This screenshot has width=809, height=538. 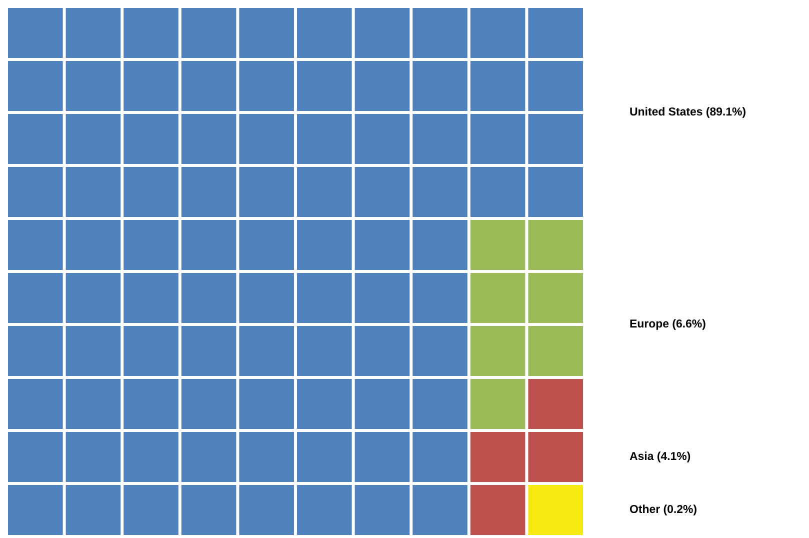 I want to click on data-label: (89.1%), so click(x=726, y=112).